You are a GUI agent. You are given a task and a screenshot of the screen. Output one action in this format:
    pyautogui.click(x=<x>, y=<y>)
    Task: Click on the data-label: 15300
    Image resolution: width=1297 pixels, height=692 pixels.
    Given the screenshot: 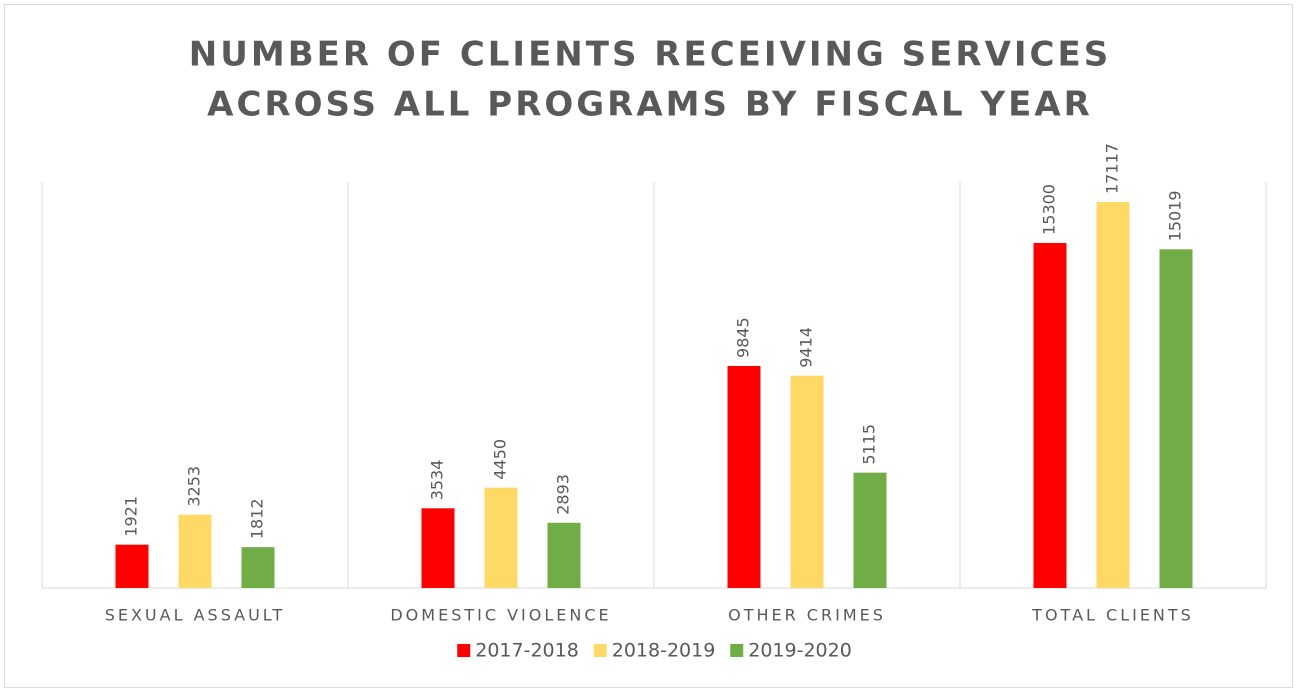 What is the action you would take?
    pyautogui.click(x=1049, y=209)
    